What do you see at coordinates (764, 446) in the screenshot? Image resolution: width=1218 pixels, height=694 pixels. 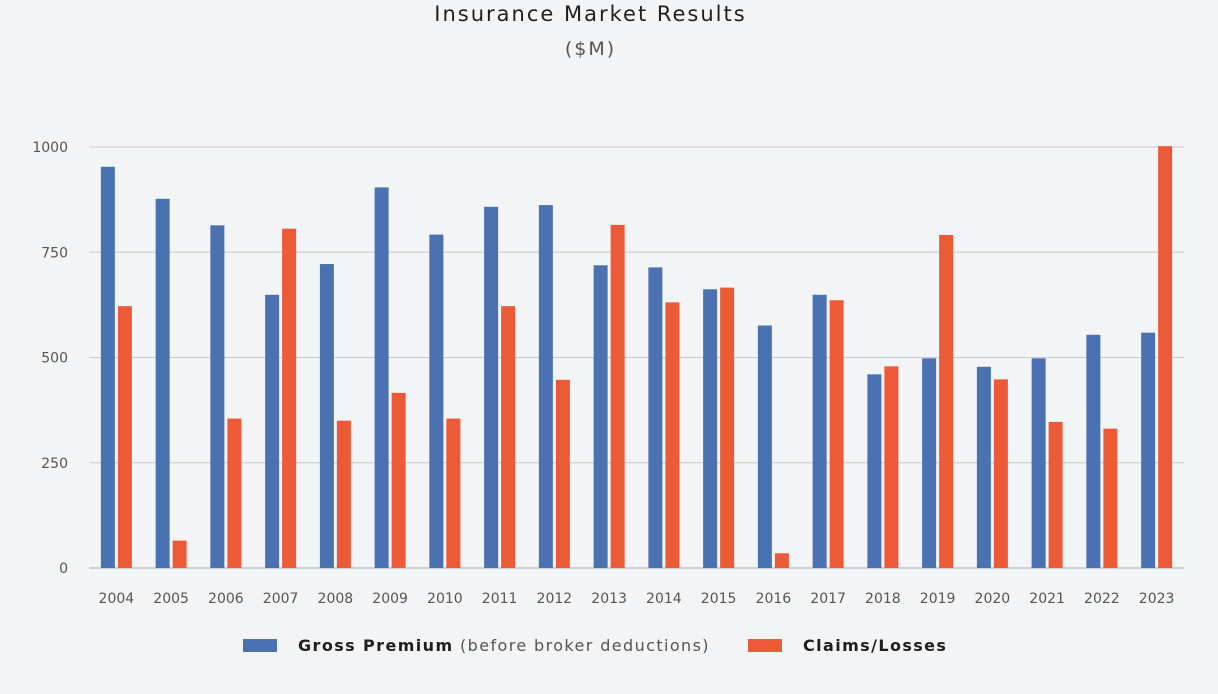 I see `bar-gross-premium-2016` at bounding box center [764, 446].